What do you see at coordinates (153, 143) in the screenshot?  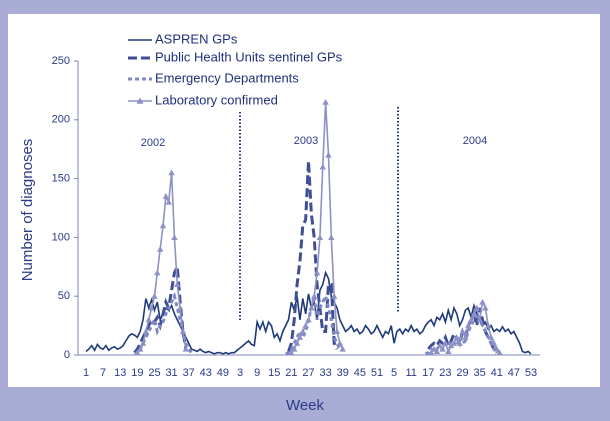 I see `annotation: 2002` at bounding box center [153, 143].